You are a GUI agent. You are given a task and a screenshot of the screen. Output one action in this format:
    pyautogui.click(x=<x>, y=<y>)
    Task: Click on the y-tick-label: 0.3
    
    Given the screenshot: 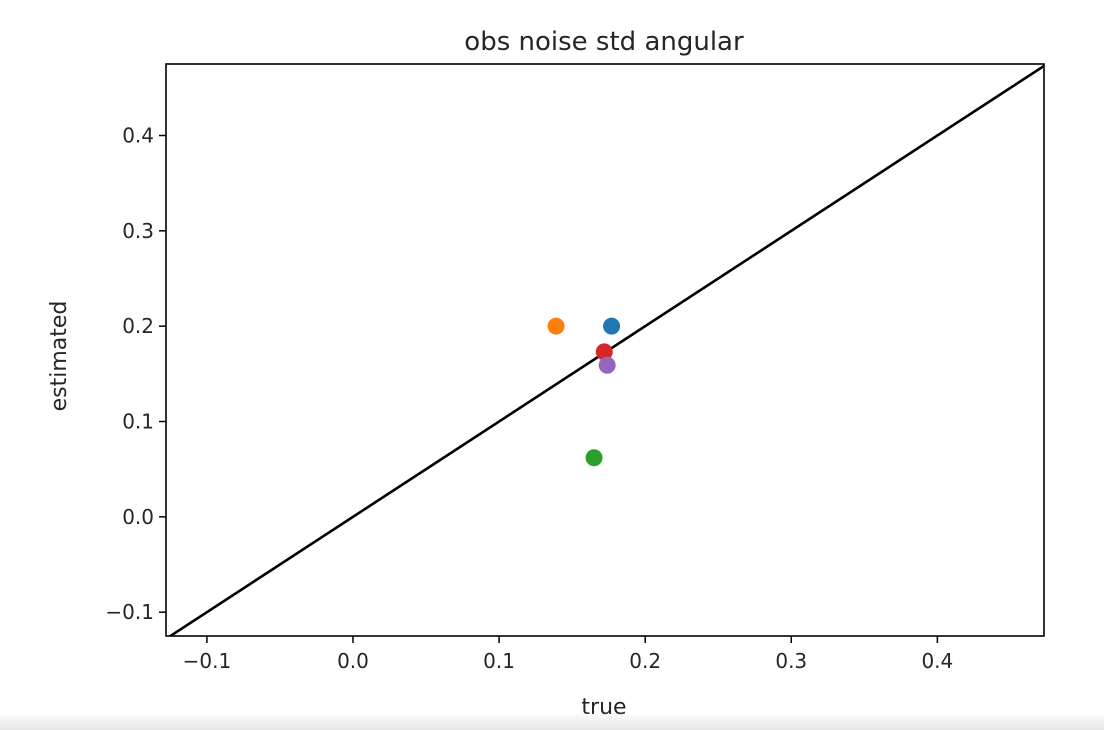 What is the action you would take?
    pyautogui.click(x=138, y=231)
    